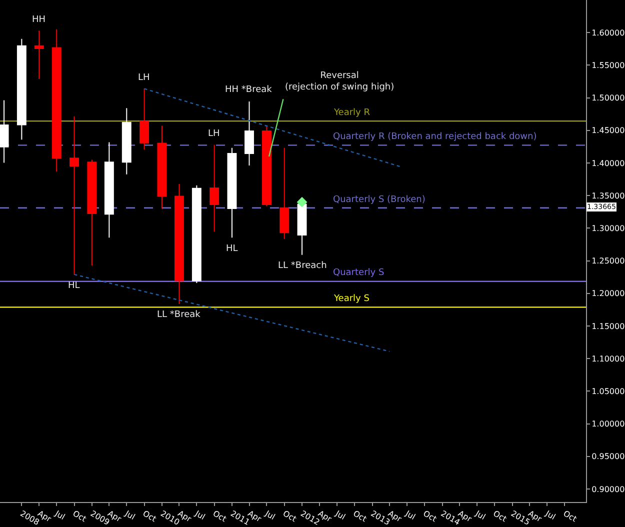 This screenshot has height=527, width=625. What do you see at coordinates (358, 273) in the screenshot?
I see `ref-line-label: Quarterly S` at bounding box center [358, 273].